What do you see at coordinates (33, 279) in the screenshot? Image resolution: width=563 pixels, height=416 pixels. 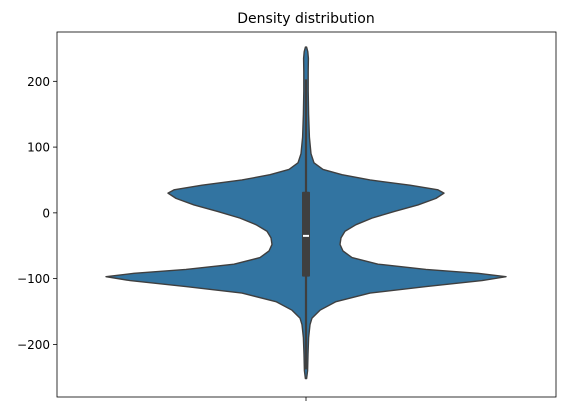 I see `y-tick-label: −100` at bounding box center [33, 279].